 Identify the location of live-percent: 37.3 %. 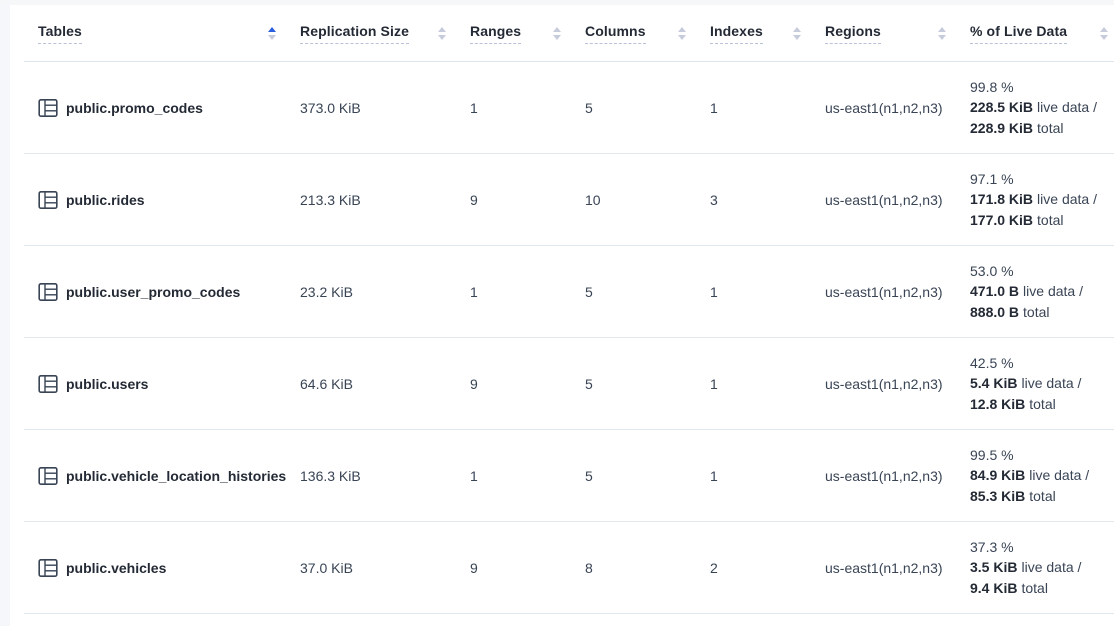
(992, 546).